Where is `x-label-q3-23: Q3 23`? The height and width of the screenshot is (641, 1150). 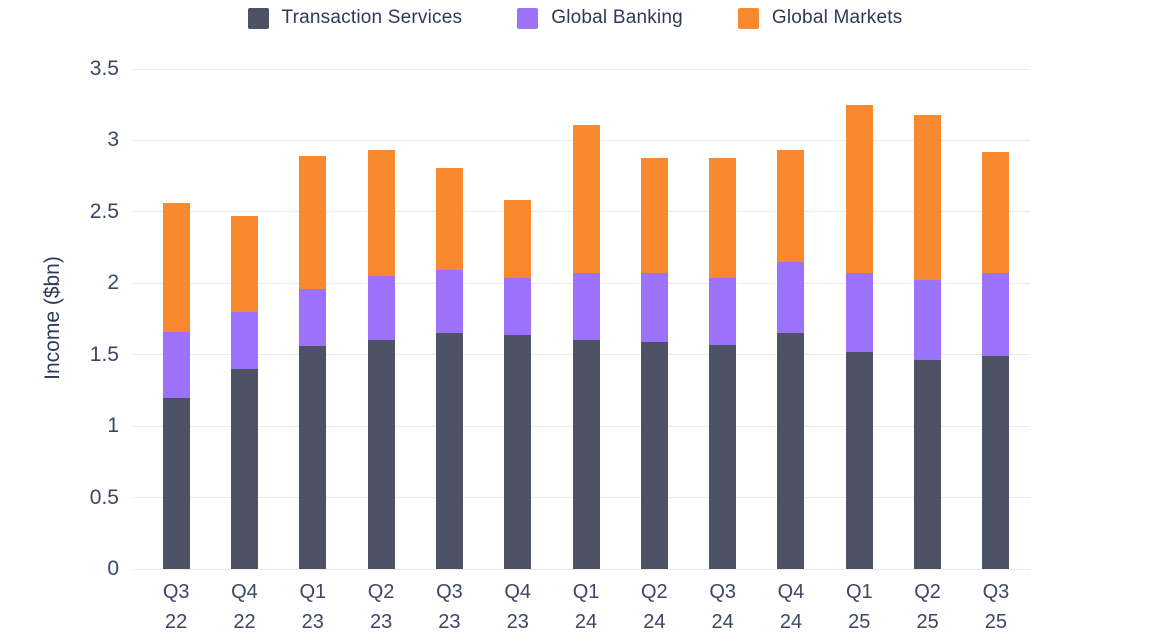
x-label-q3-23: Q3 23 is located at coordinates (449, 607).